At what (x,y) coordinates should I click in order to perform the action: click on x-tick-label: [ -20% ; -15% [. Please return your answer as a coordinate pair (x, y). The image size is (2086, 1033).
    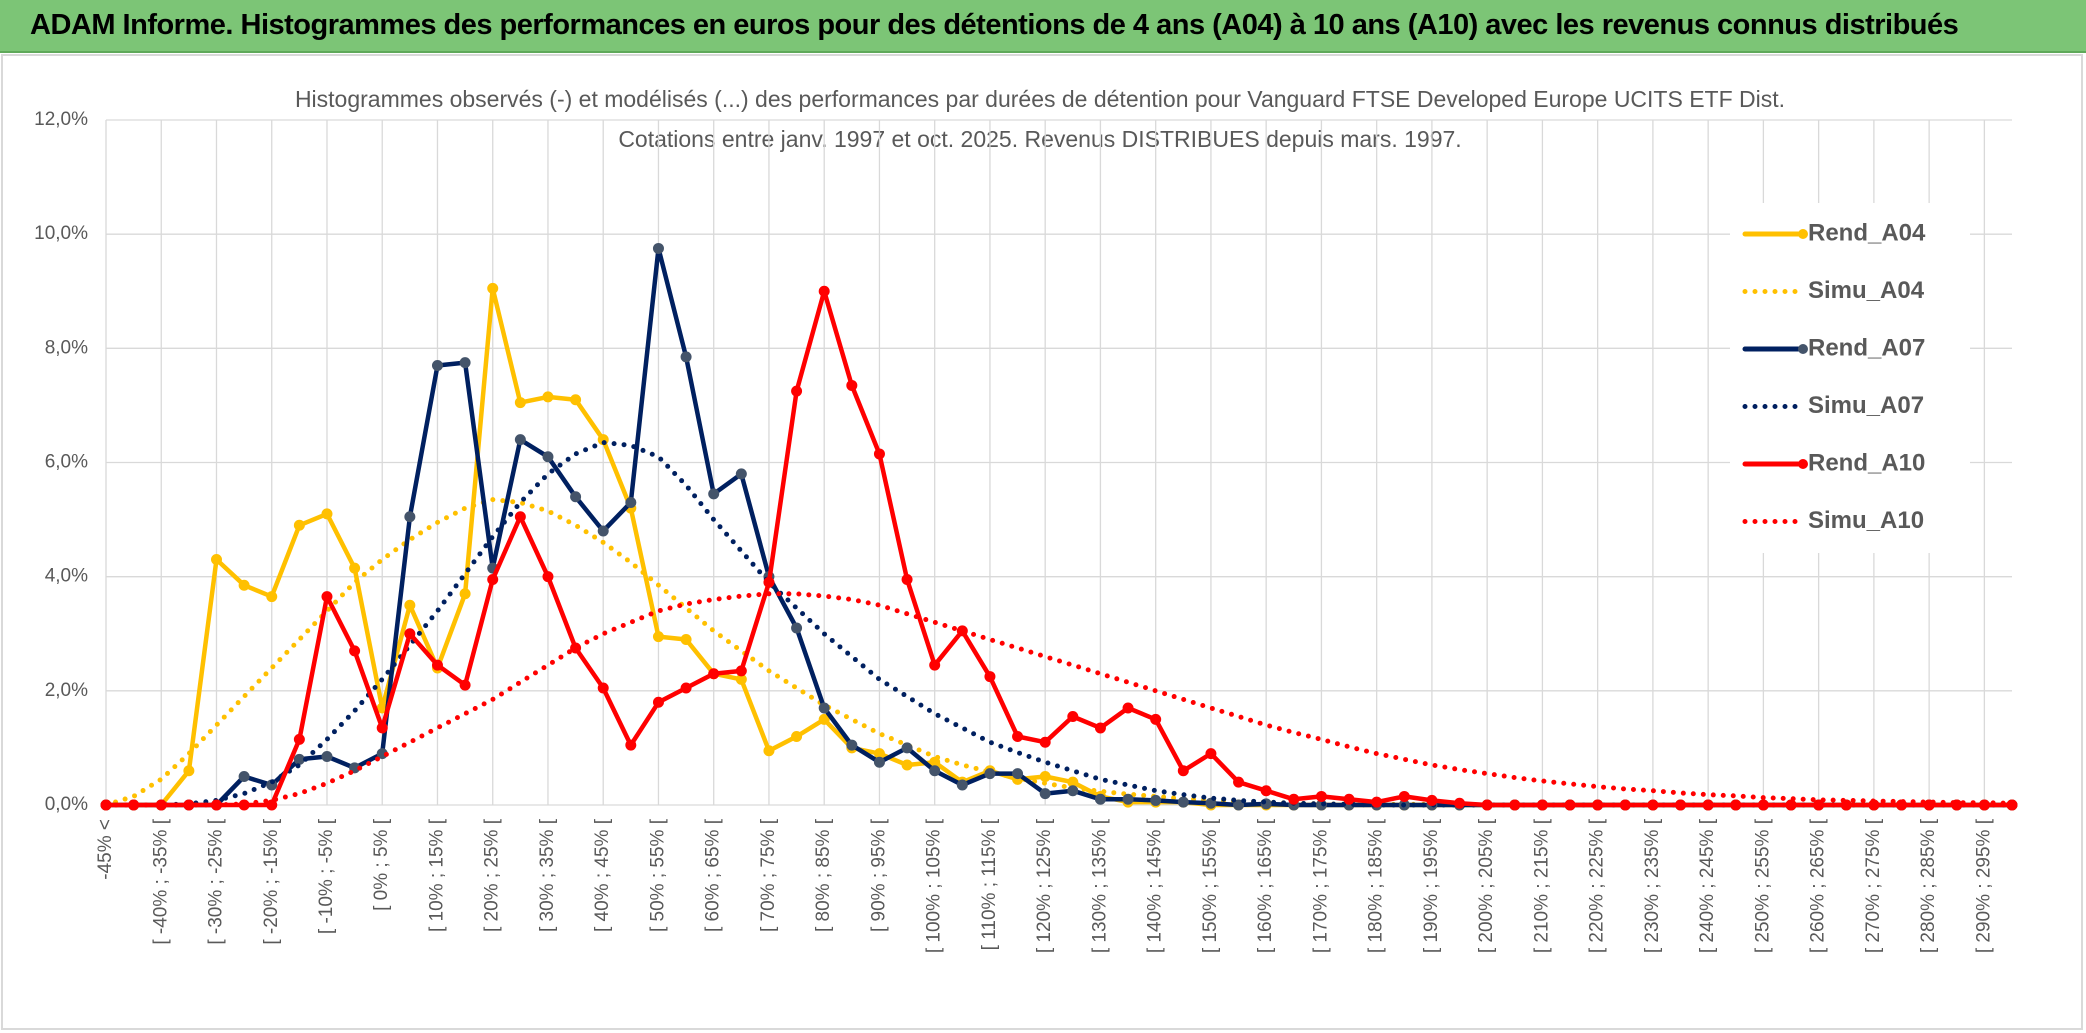
    Looking at the image, I should click on (271, 881).